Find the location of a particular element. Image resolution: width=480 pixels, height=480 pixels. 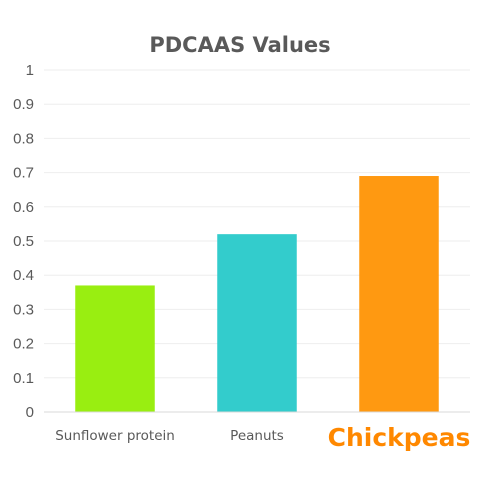

x-tick-label-highlight: Chickpeas is located at coordinates (399, 437).